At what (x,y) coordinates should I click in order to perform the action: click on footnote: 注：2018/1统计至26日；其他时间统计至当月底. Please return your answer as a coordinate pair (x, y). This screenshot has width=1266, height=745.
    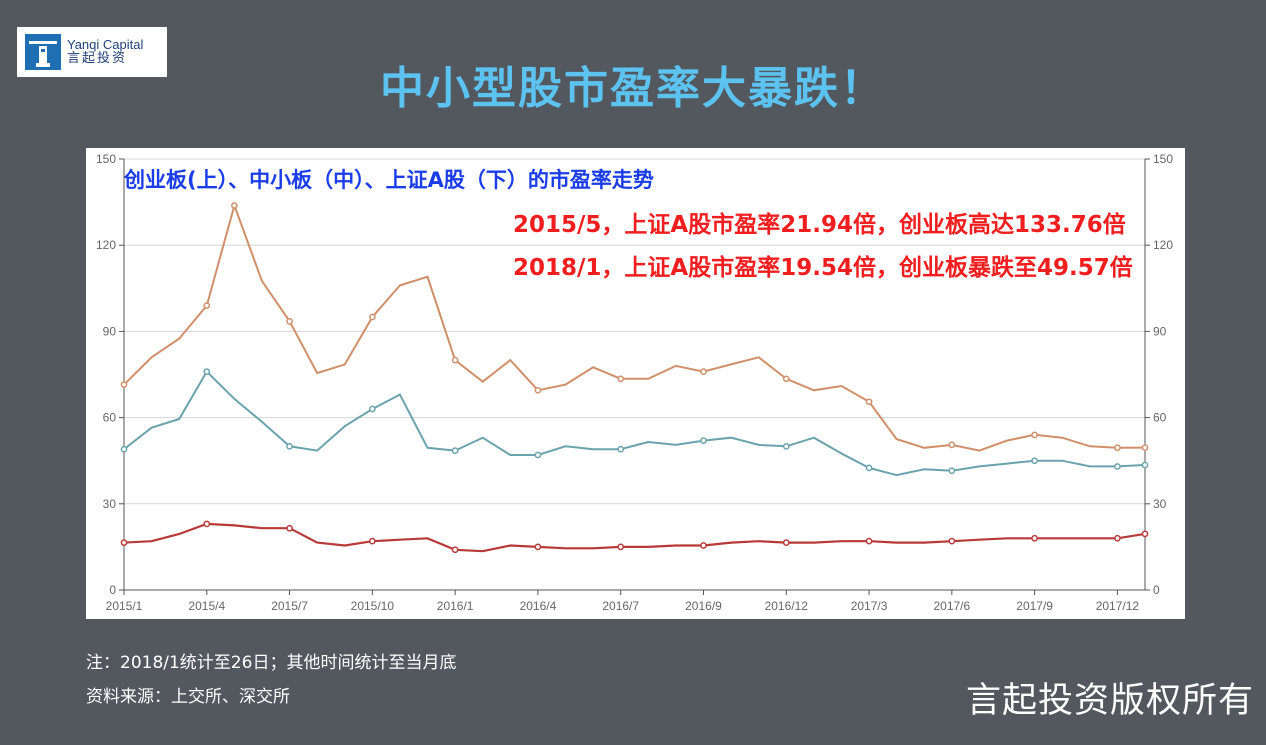
    Looking at the image, I should click on (271, 663).